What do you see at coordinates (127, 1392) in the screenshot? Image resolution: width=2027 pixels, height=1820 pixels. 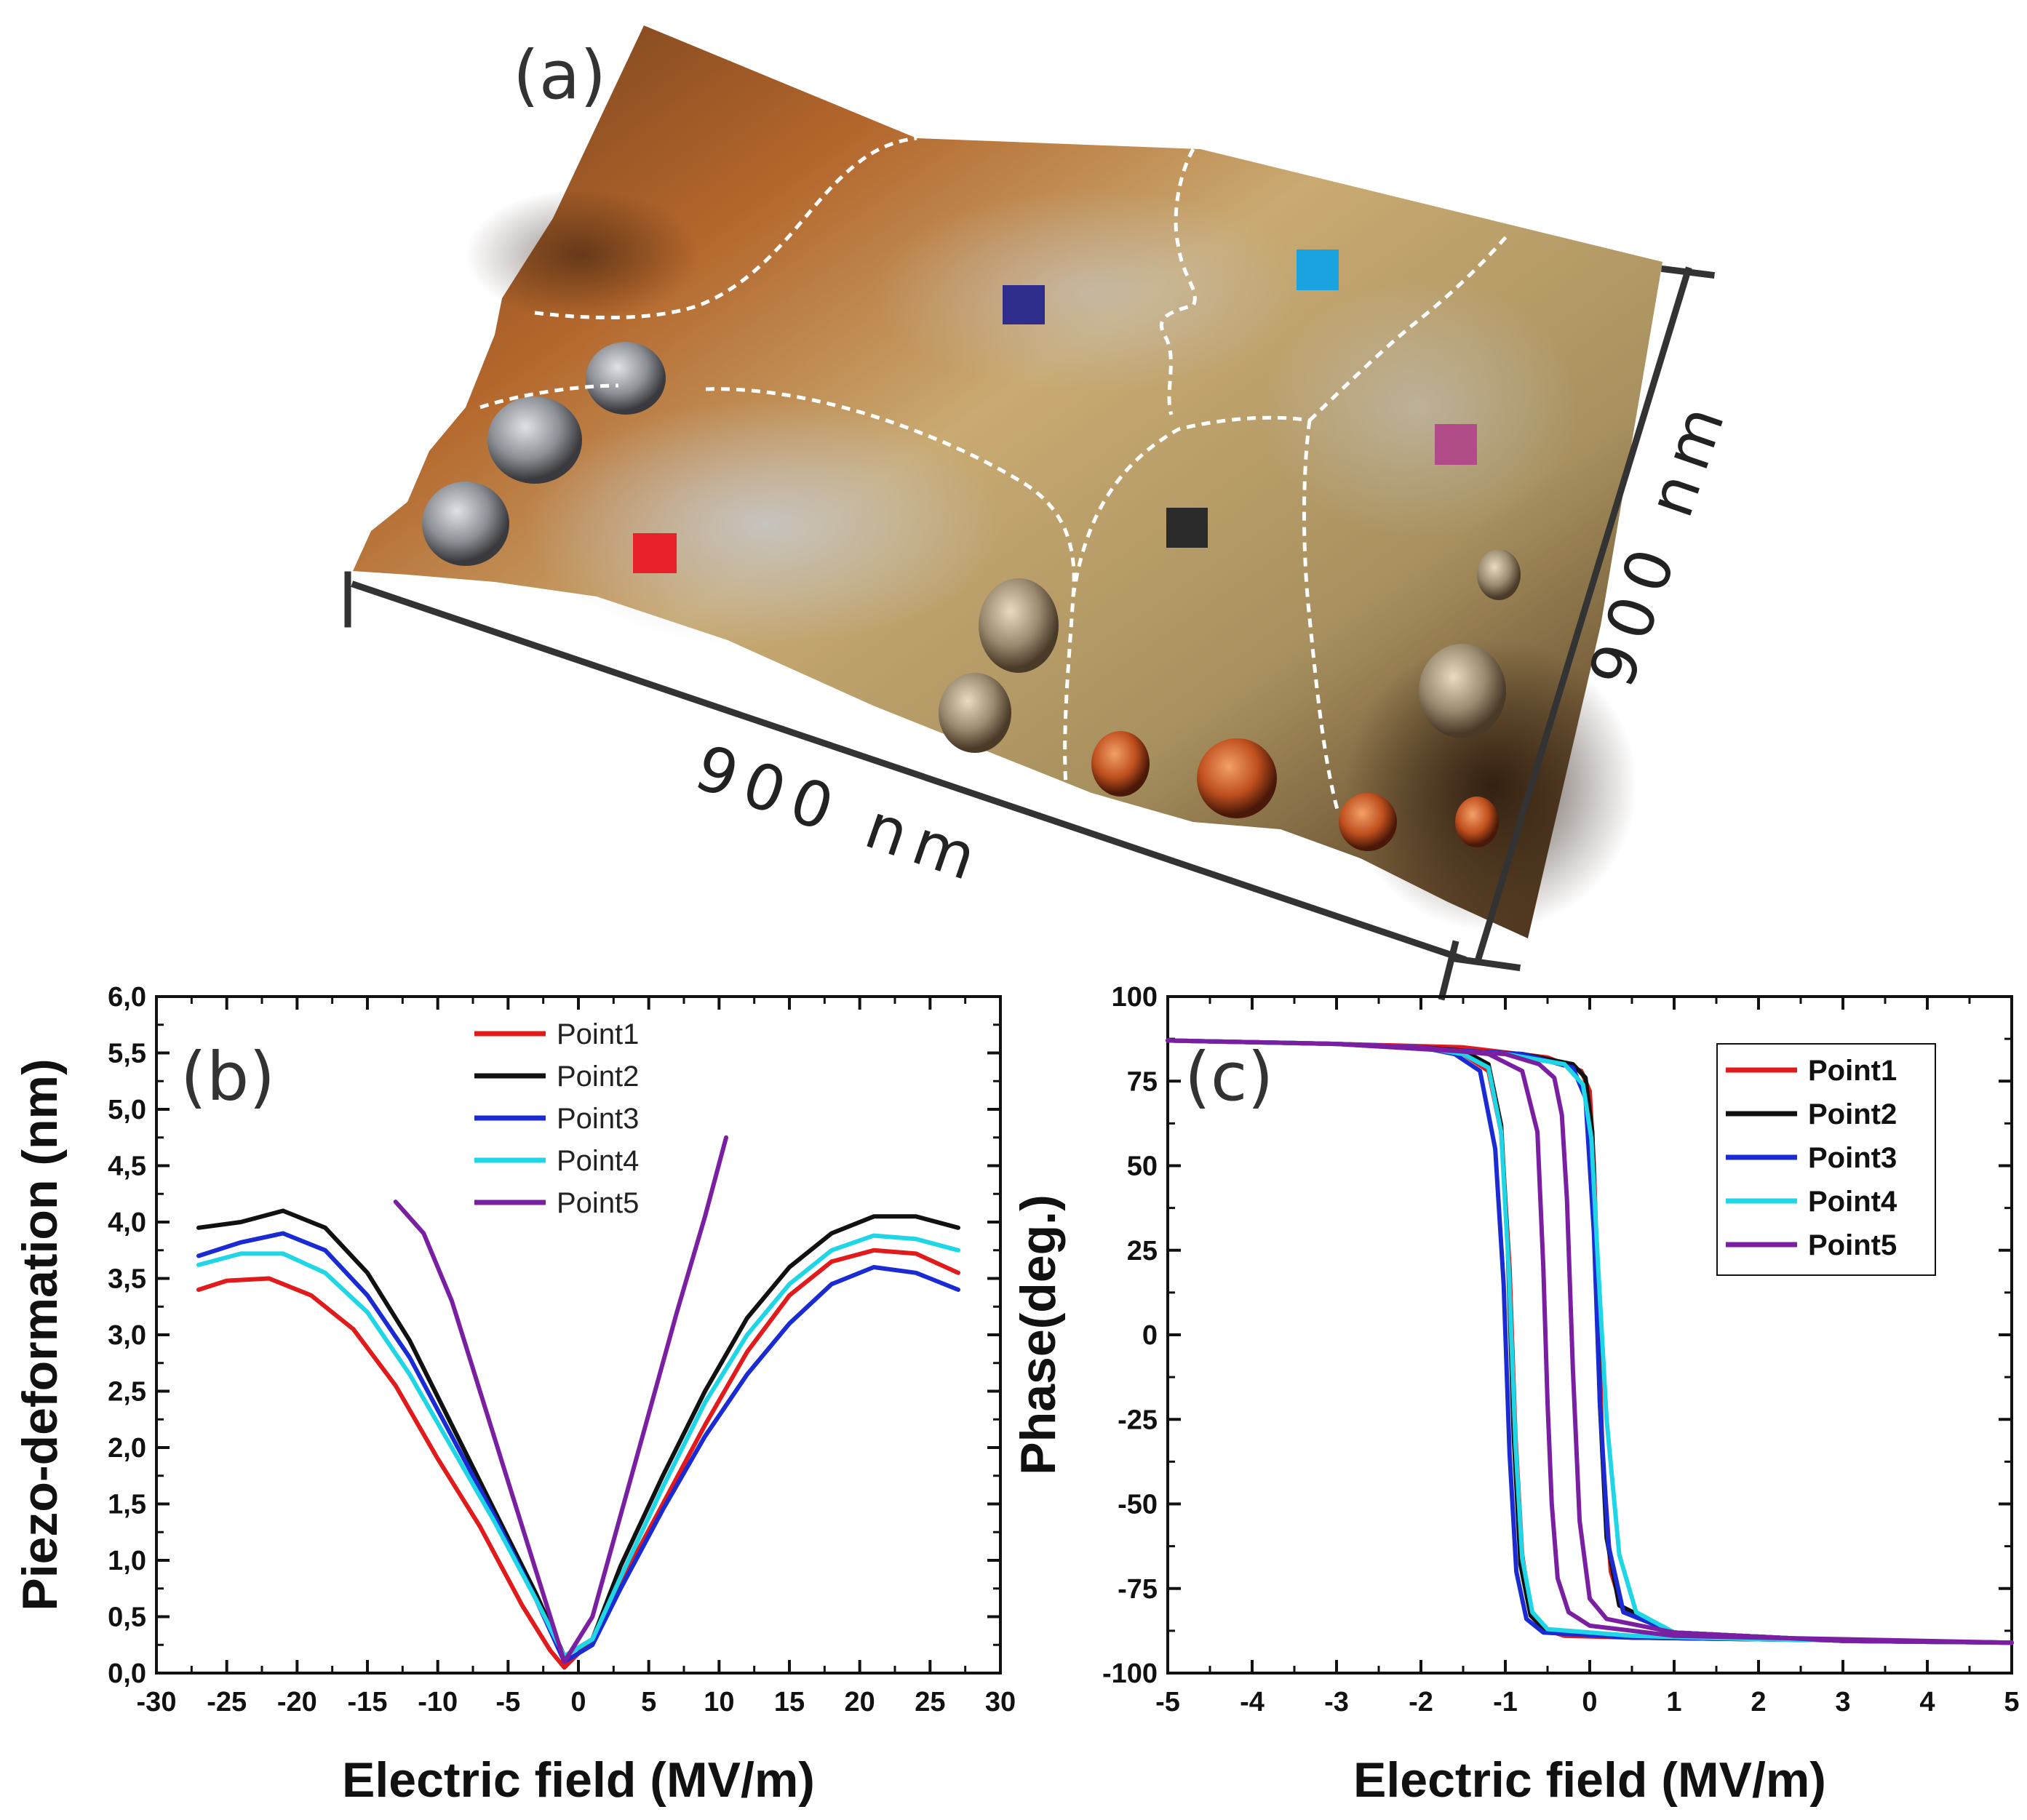 I see `y-tick-label: 2,5` at bounding box center [127, 1392].